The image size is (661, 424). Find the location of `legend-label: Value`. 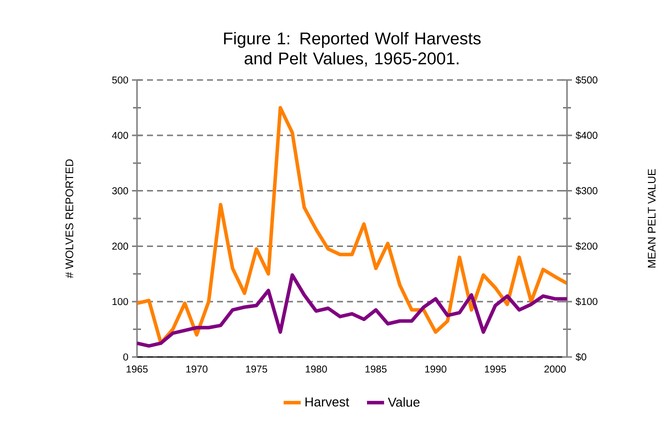

legend-label: Value is located at coordinates (404, 402).